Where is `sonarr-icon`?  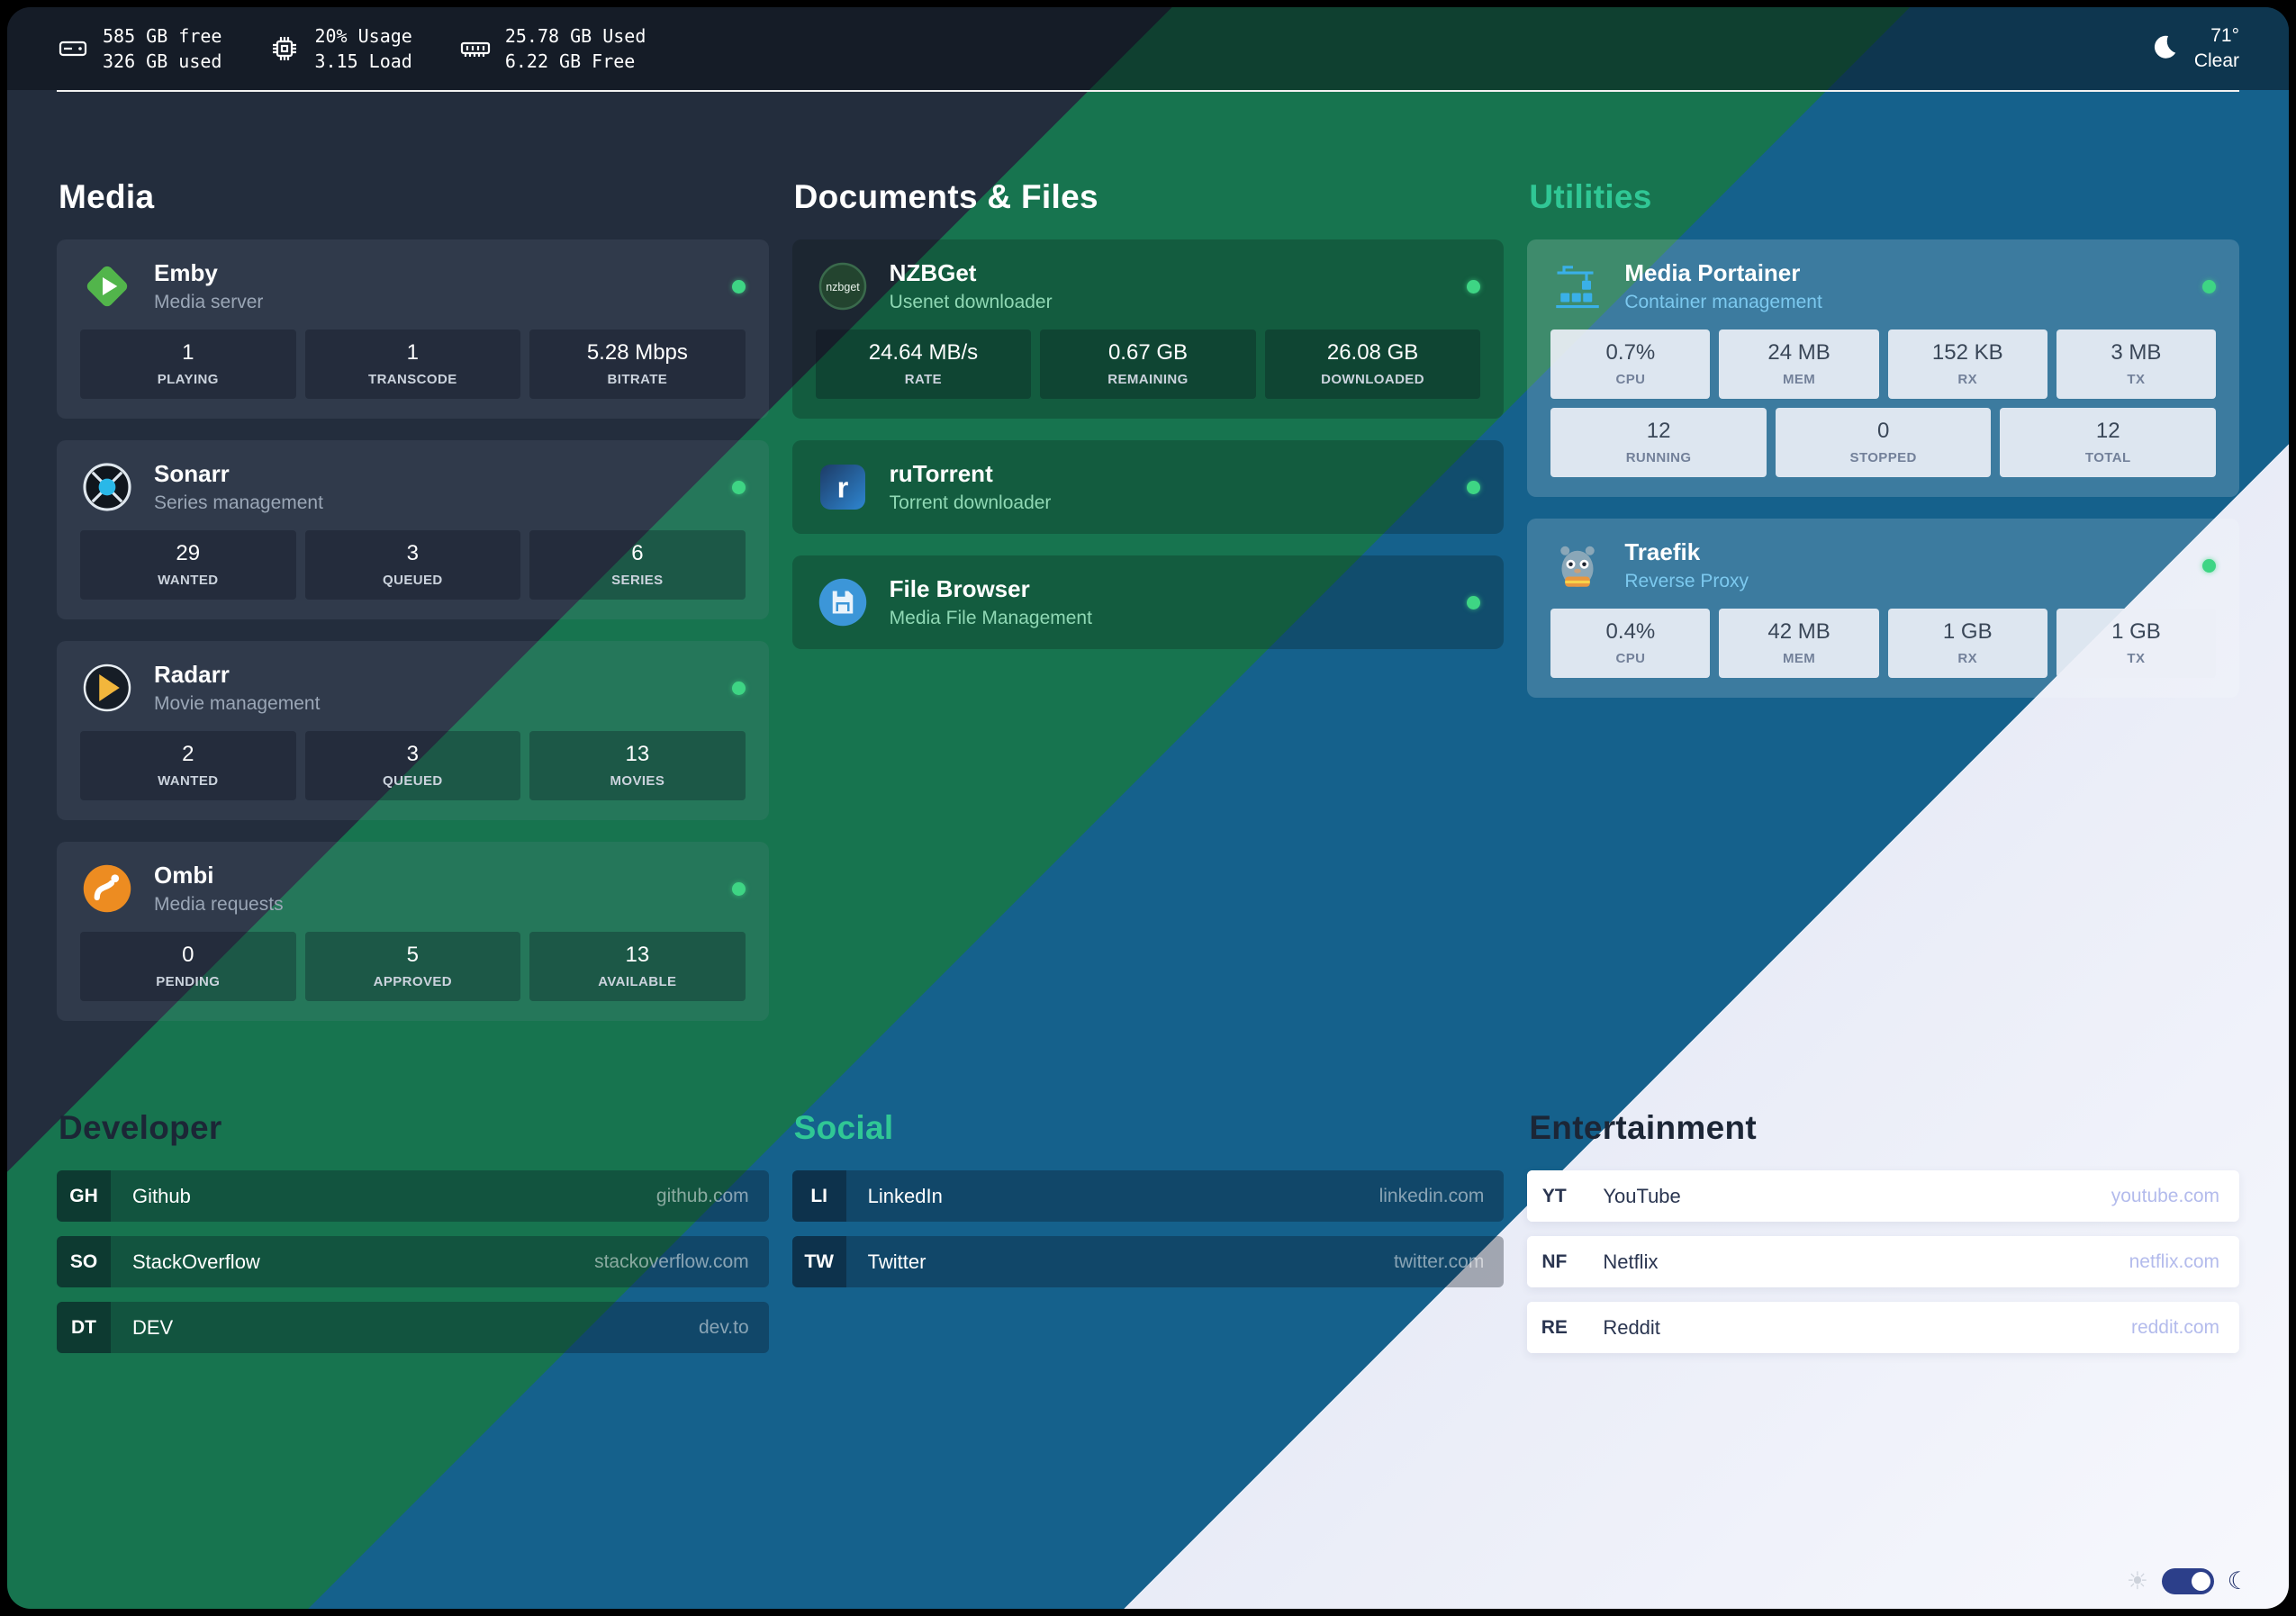 sonarr-icon is located at coordinates (107, 487).